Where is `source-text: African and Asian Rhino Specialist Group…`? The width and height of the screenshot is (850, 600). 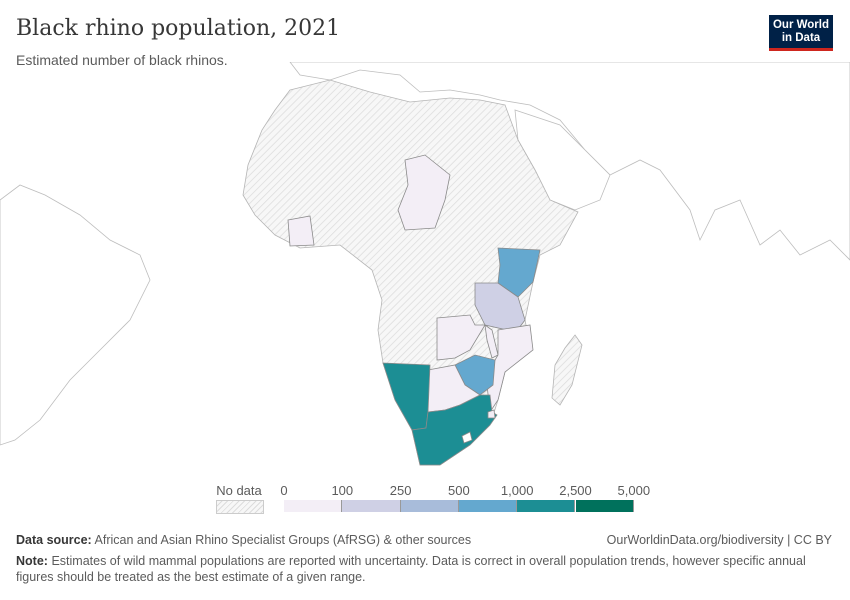
source-text: African and Asian Rhino Specialist Group… is located at coordinates (283, 540).